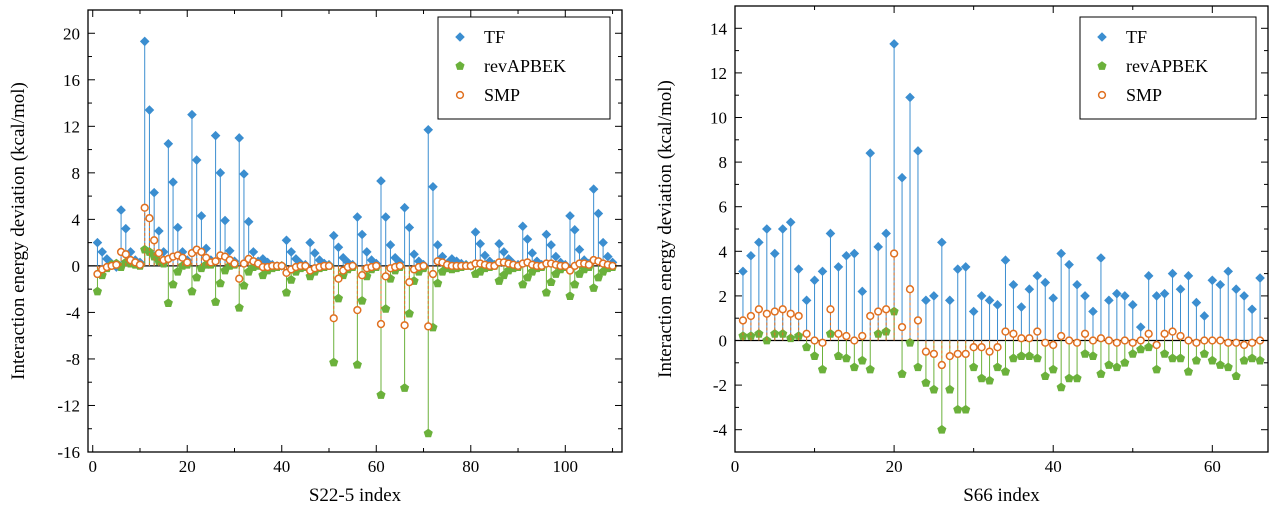  Describe the element at coordinates (73, 312) in the screenshot. I see `y-tick-label: -4` at that location.